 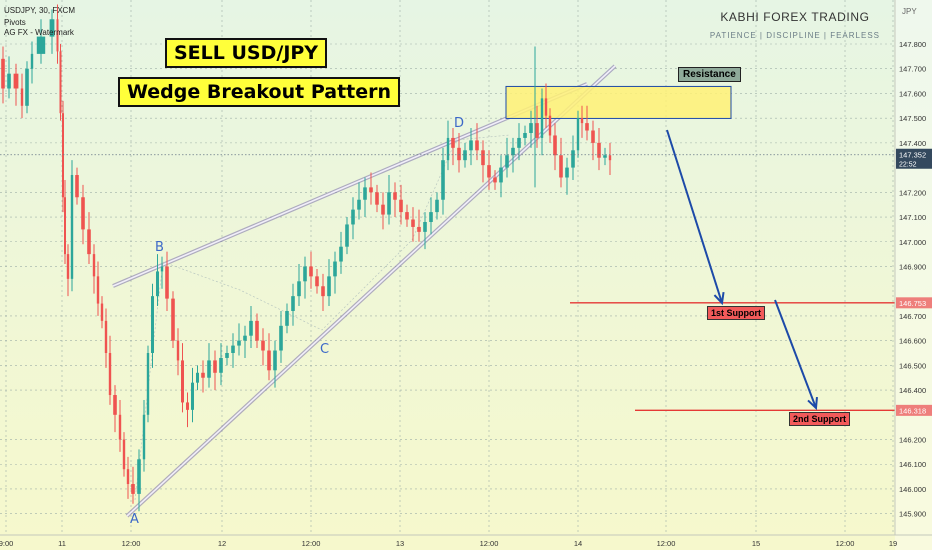 I want to click on point-b-label: B, so click(x=159, y=247).